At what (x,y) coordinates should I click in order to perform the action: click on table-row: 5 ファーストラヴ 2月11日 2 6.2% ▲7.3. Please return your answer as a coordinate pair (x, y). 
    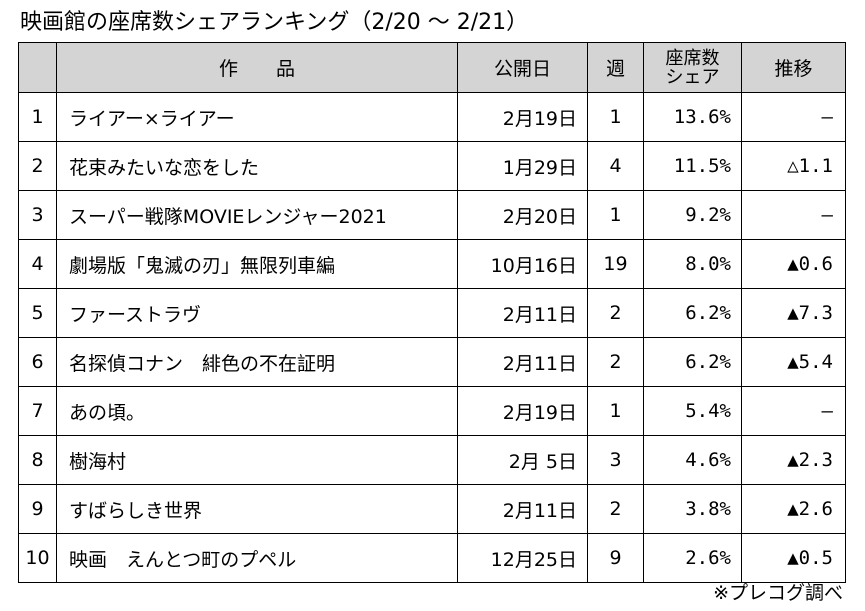
    Looking at the image, I should click on (432, 313).